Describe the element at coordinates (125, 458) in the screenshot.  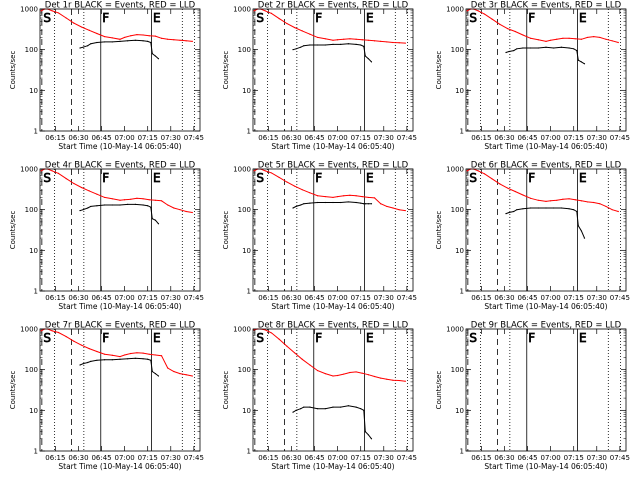
I see `x-tick-label: 07:00` at that location.